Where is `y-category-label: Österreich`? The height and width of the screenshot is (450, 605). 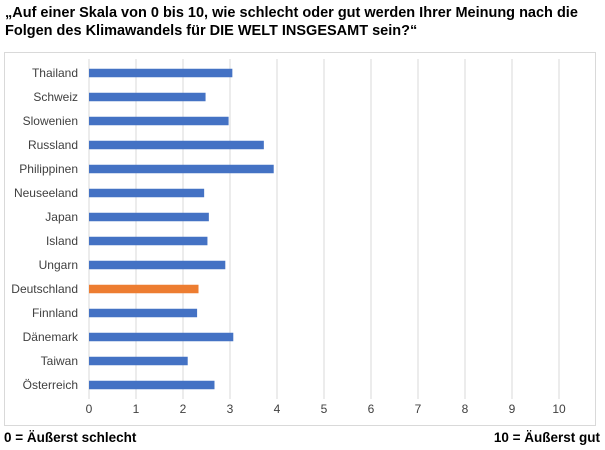 y-category-label: Österreich is located at coordinates (50, 385).